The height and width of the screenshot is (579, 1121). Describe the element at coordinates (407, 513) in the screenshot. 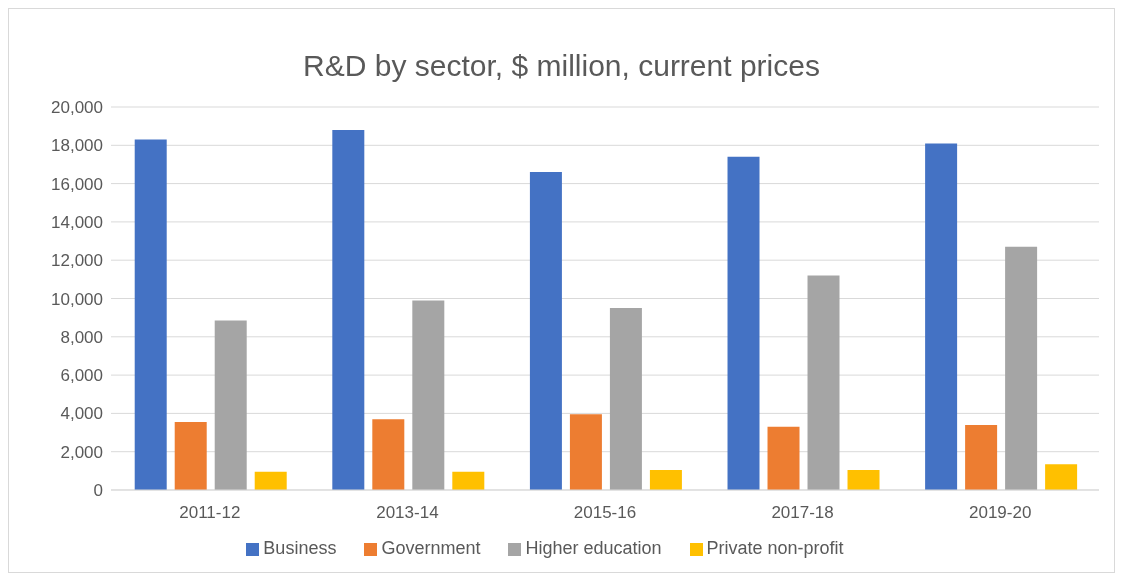

I see `x-tick-label: 2013-14` at that location.